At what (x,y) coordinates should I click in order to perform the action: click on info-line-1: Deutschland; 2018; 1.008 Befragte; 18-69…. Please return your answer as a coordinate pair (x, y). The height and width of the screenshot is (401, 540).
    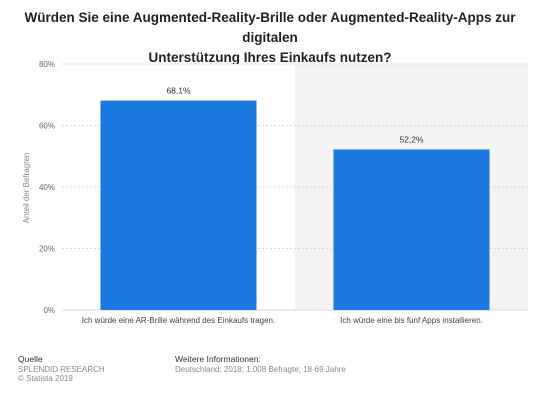
    Looking at the image, I should click on (260, 369).